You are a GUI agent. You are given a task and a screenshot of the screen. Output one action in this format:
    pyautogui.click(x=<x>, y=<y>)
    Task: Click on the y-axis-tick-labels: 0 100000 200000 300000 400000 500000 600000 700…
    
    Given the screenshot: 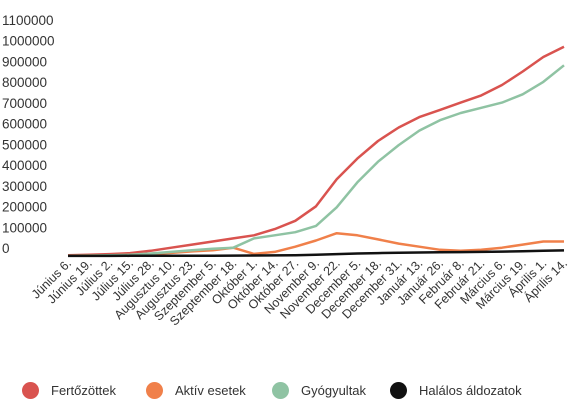 What is the action you would take?
    pyautogui.click(x=28, y=134)
    